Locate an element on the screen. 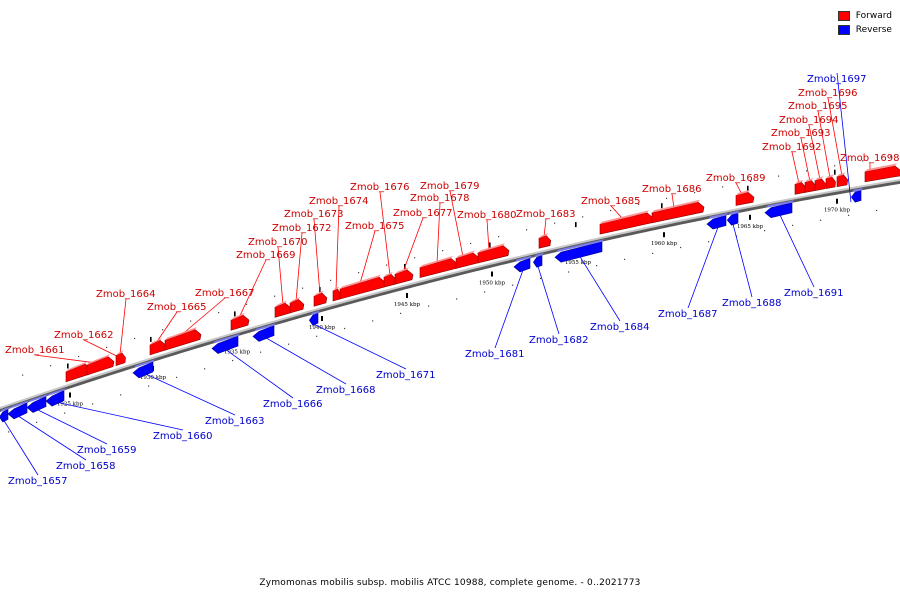  gene-label: Zmob_1681 is located at coordinates (495, 354).